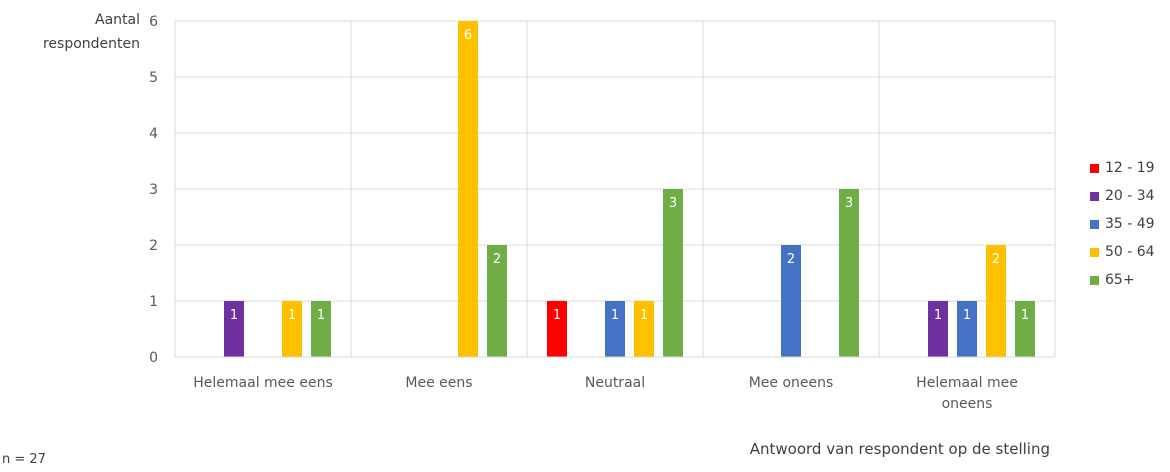 The width and height of the screenshot is (1170, 472). I want to click on legend-label: 12 - 19, so click(1130, 168).